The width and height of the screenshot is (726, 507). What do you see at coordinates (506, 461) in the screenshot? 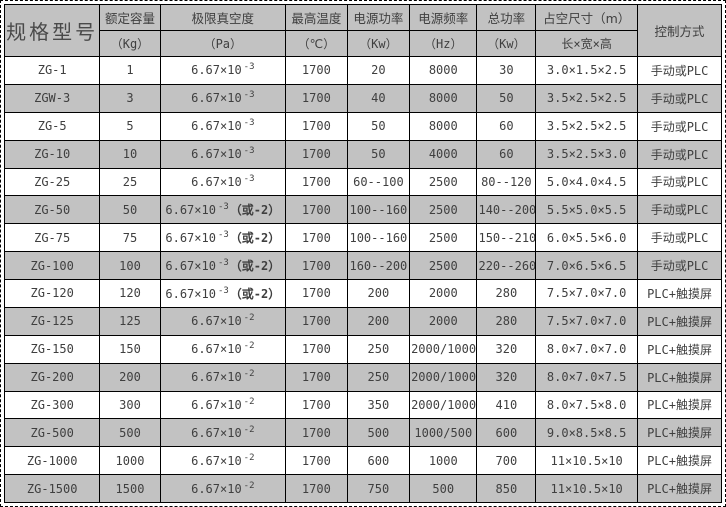
I see `total-power-cell: 700` at bounding box center [506, 461].